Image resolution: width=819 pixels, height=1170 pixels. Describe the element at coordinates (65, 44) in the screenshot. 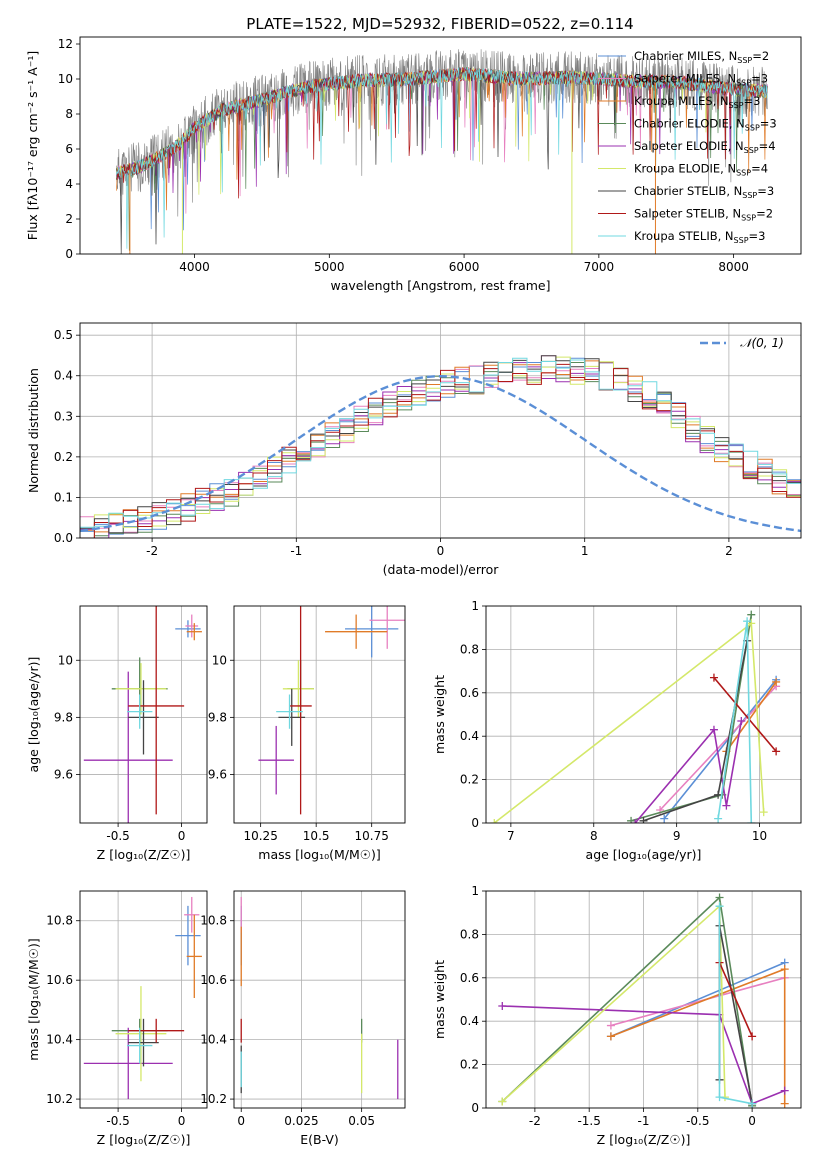

I see `y-tick-label: 12` at that location.